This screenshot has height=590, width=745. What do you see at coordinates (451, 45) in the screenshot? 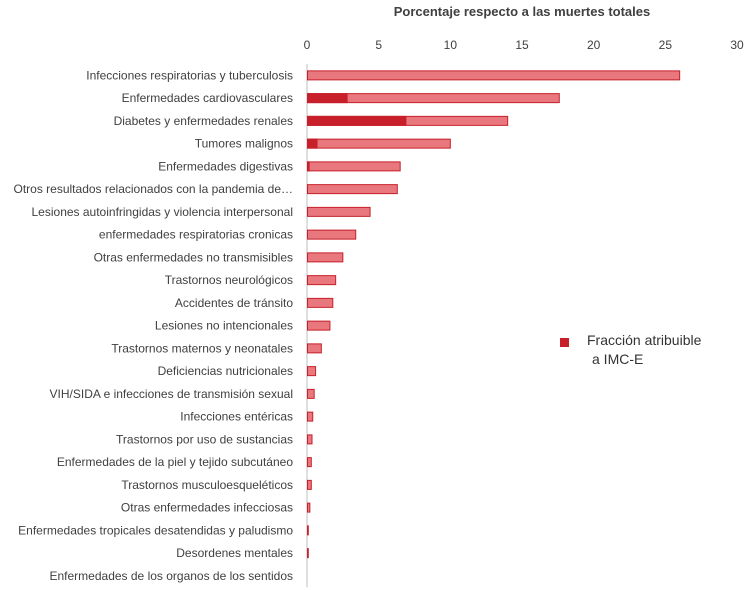
I see `x-tick-label: 10` at bounding box center [451, 45].